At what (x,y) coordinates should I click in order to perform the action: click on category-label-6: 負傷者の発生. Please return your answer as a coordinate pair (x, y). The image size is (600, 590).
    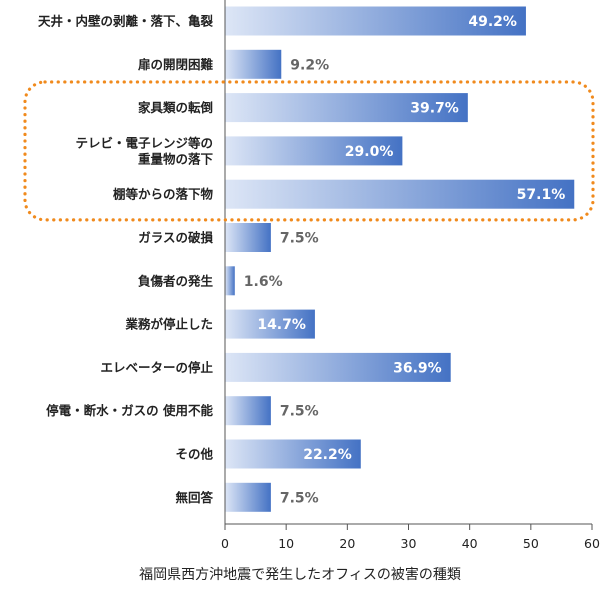
    Looking at the image, I should click on (176, 280).